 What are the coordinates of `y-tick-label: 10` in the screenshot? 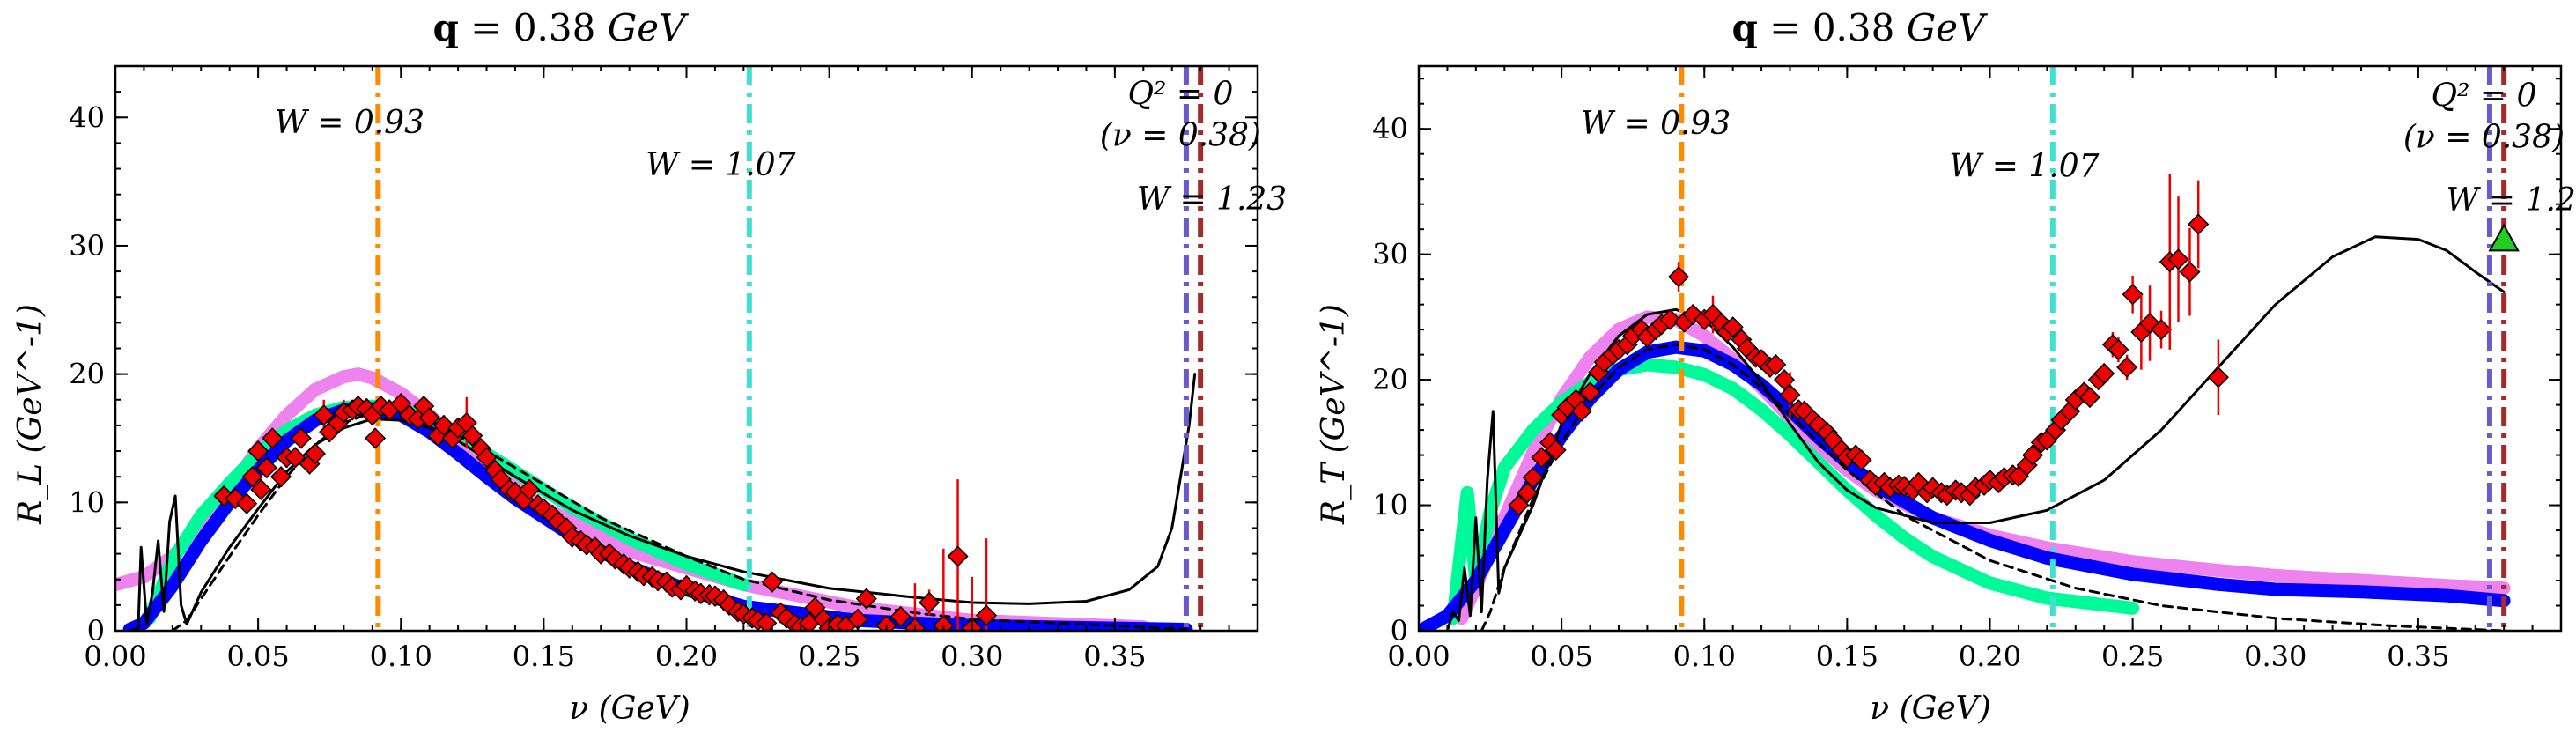 It's located at (1390, 505).